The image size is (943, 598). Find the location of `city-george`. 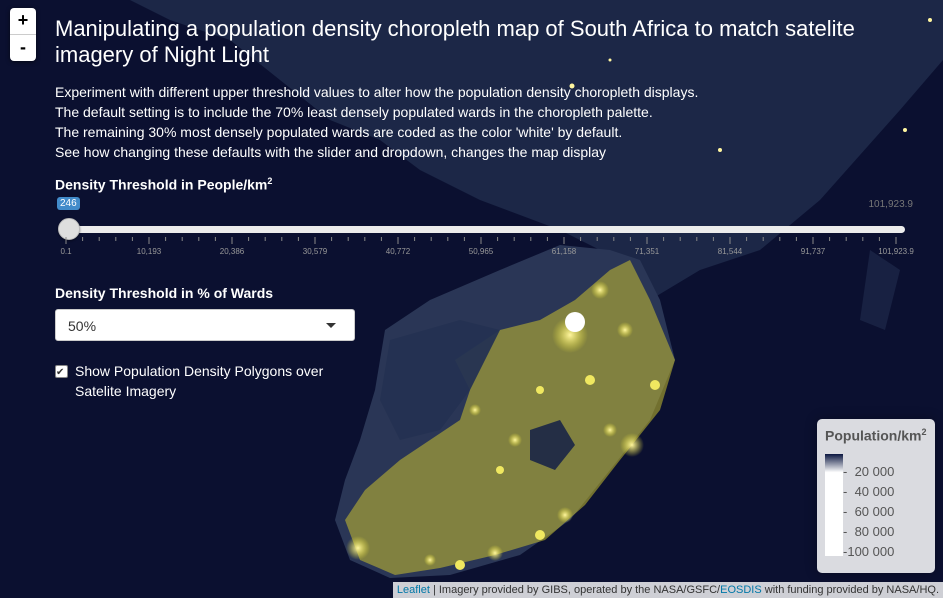

city-george is located at coordinates (430, 560).